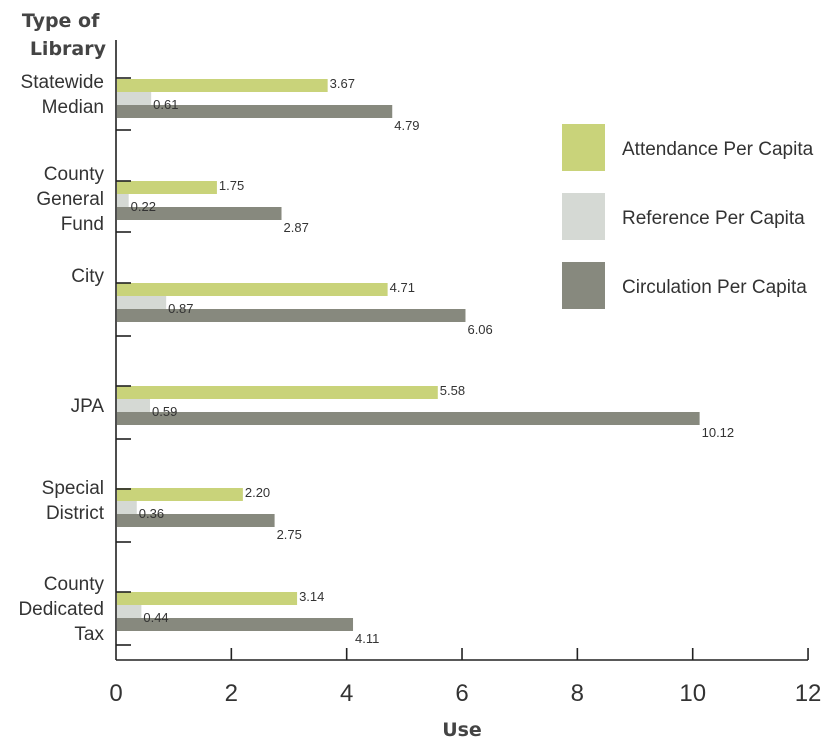 Image resolution: width=837 pixels, height=740 pixels. I want to click on category-label: City, so click(87, 276).